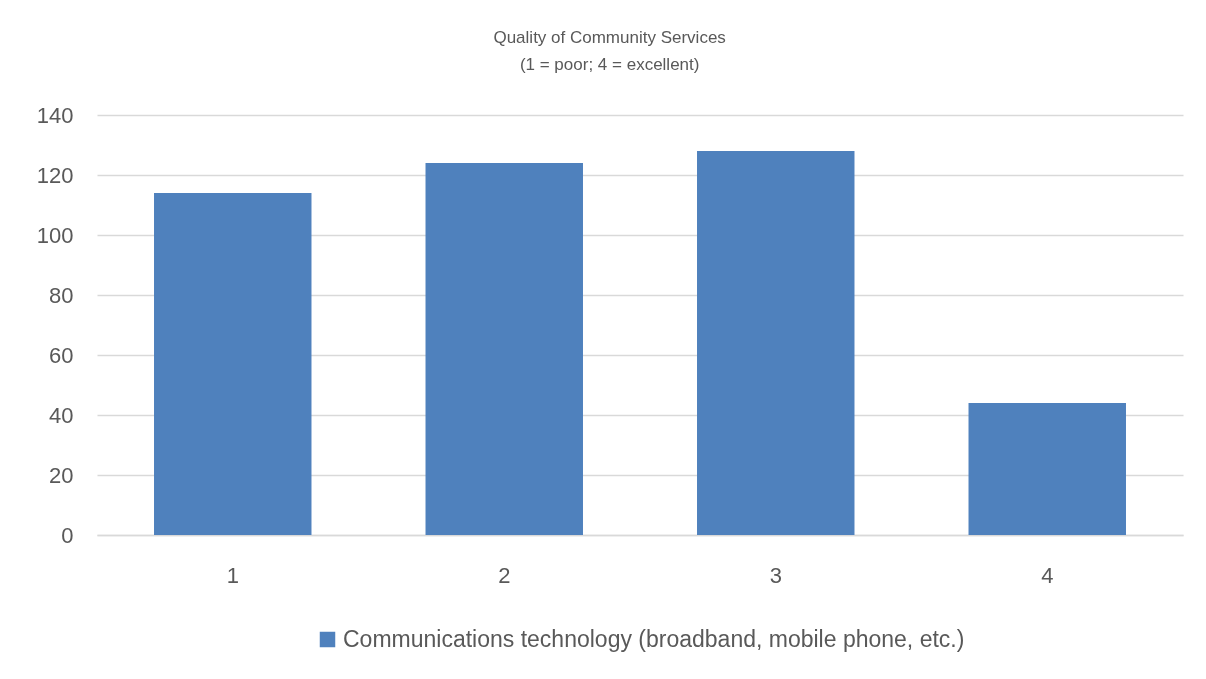 The height and width of the screenshot is (679, 1206). Describe the element at coordinates (61, 415) in the screenshot. I see `y-tick-label: 40` at that location.